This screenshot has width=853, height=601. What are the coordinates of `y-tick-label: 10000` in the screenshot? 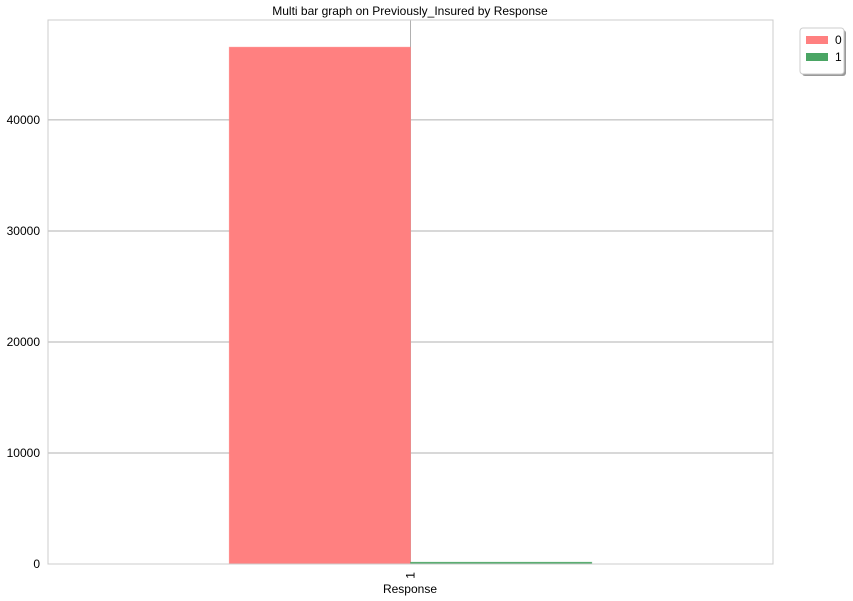 It's located at (24, 453).